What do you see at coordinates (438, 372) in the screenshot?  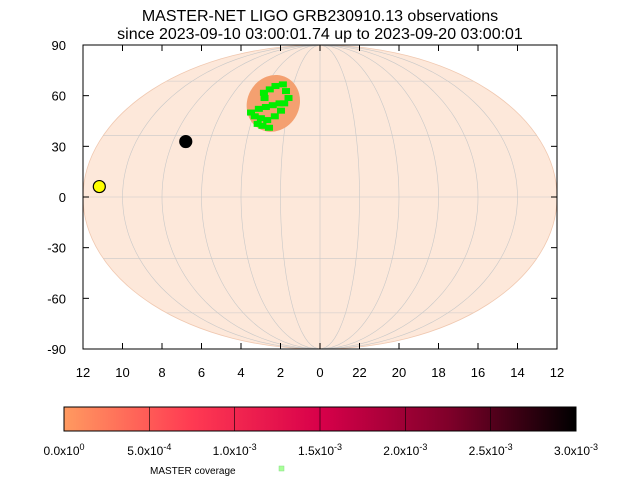 I see `x-tick-label: 18` at bounding box center [438, 372].